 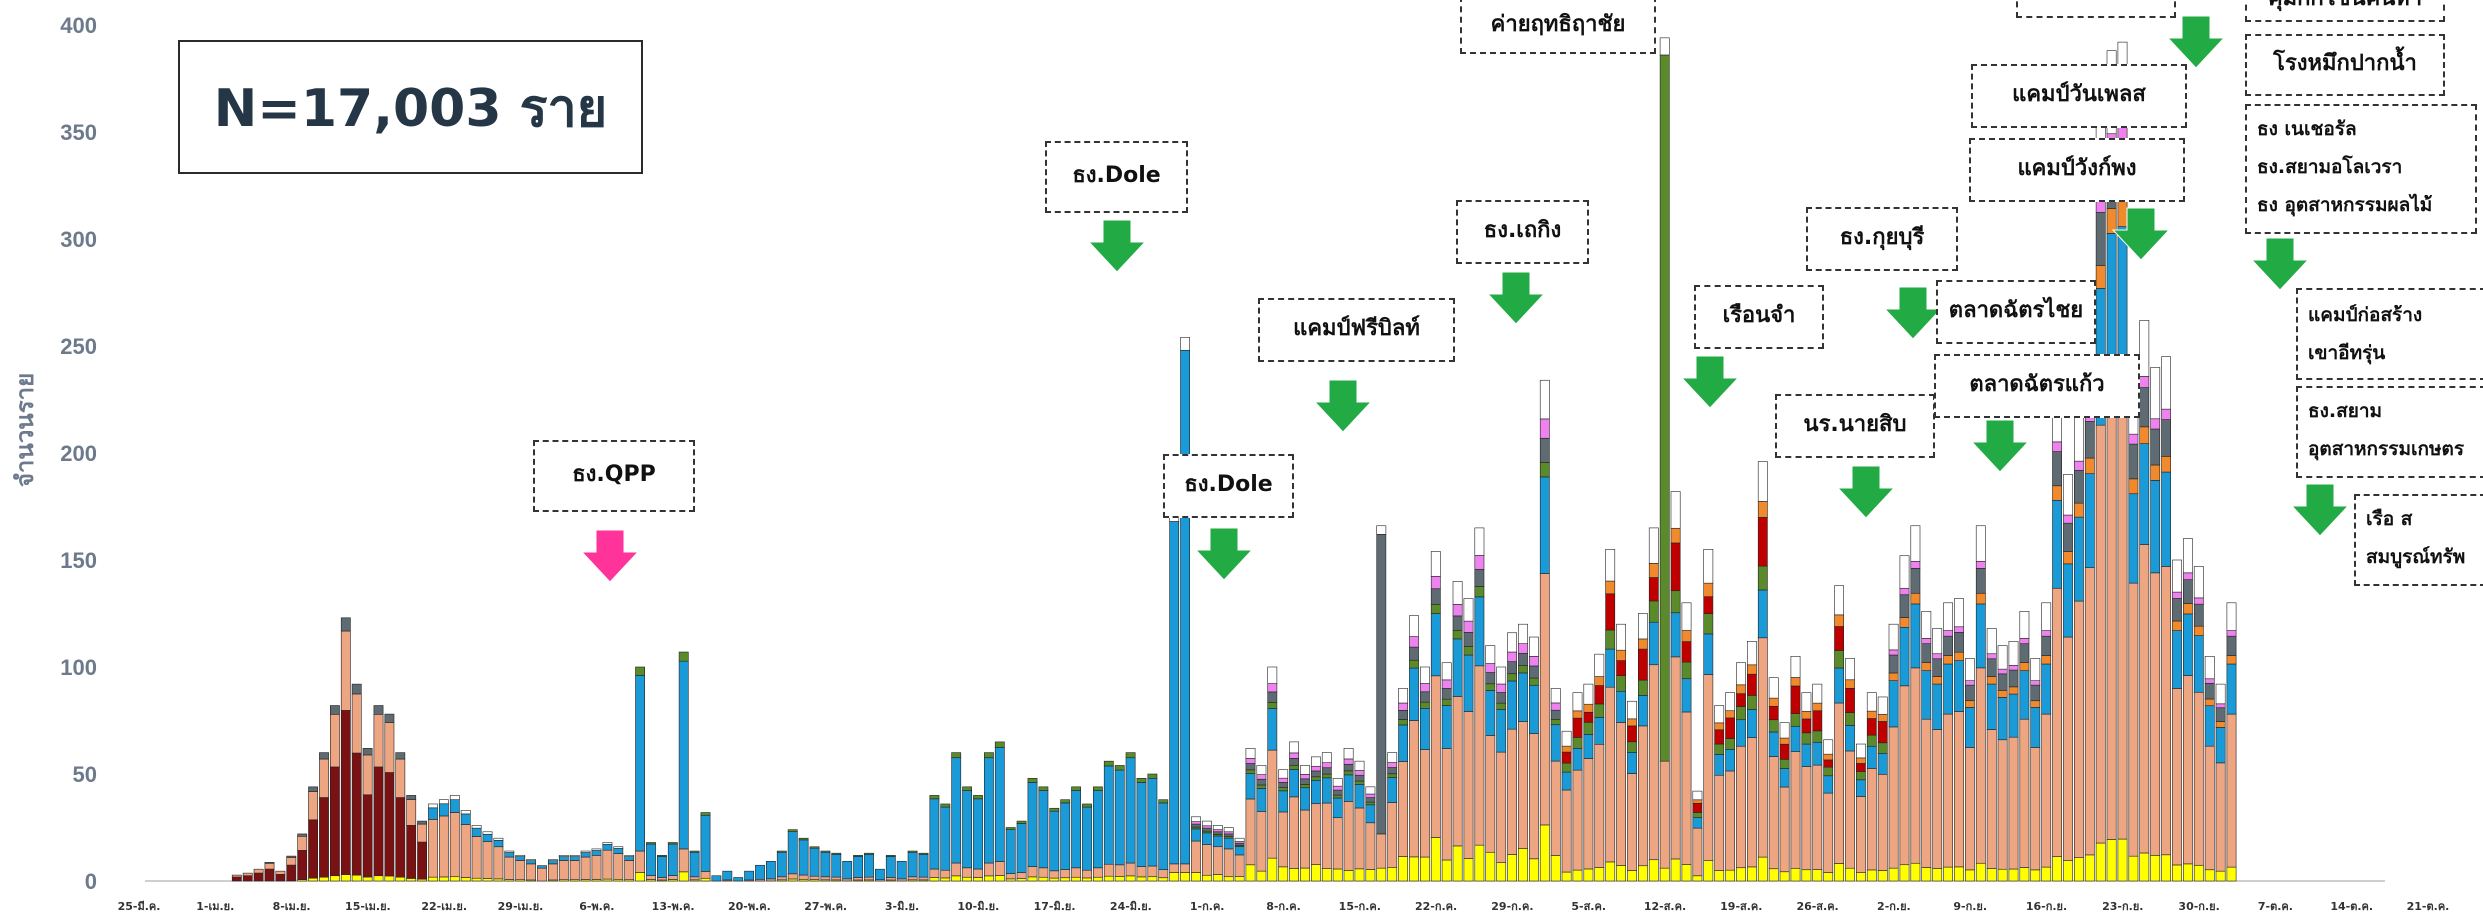 I want to click on x-tick-label: 7-ต.ค., so click(x=2275, y=906).